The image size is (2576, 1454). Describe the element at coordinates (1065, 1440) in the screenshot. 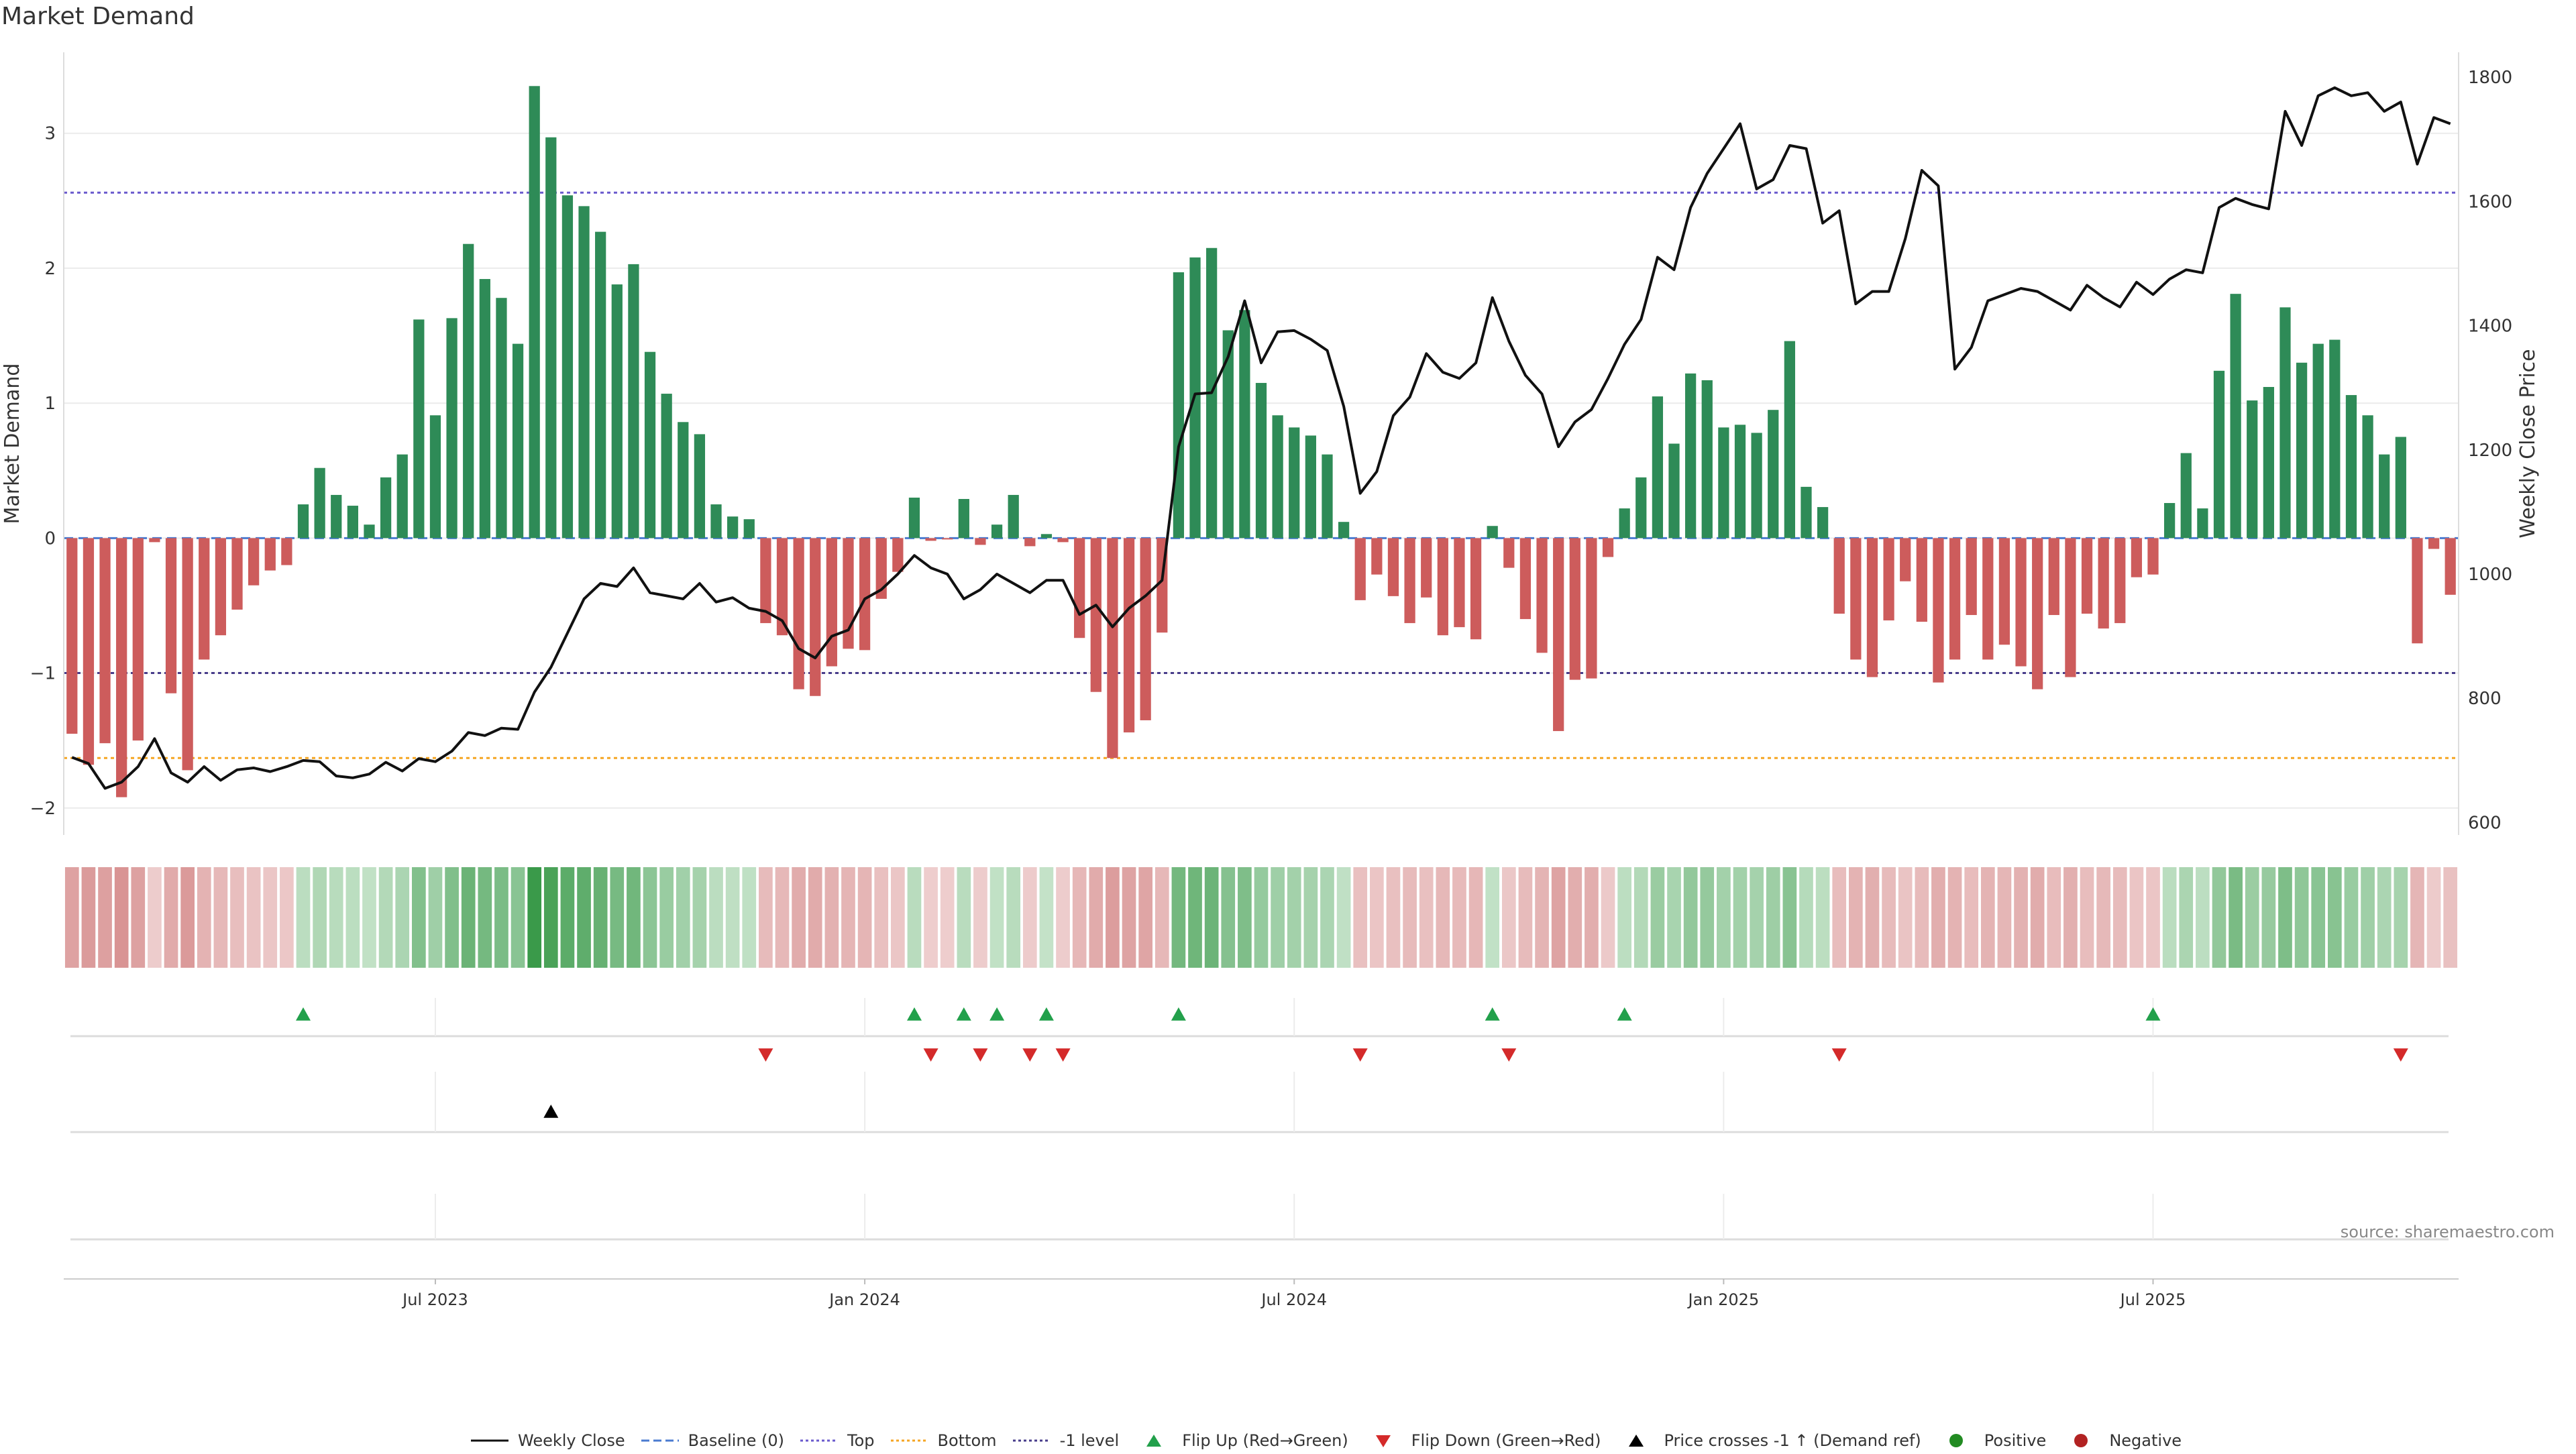

I see `legend-minus1: -1 level` at that location.